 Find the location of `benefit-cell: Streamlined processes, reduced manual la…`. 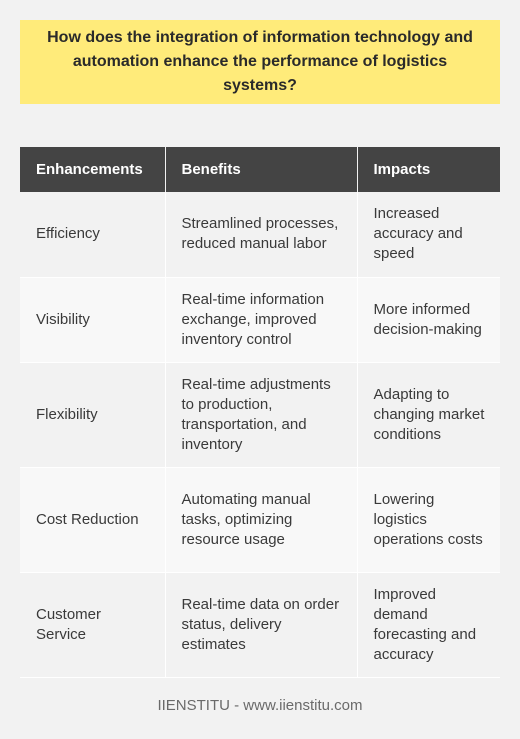

benefit-cell: Streamlined processes, reduced manual la… is located at coordinates (261, 235).